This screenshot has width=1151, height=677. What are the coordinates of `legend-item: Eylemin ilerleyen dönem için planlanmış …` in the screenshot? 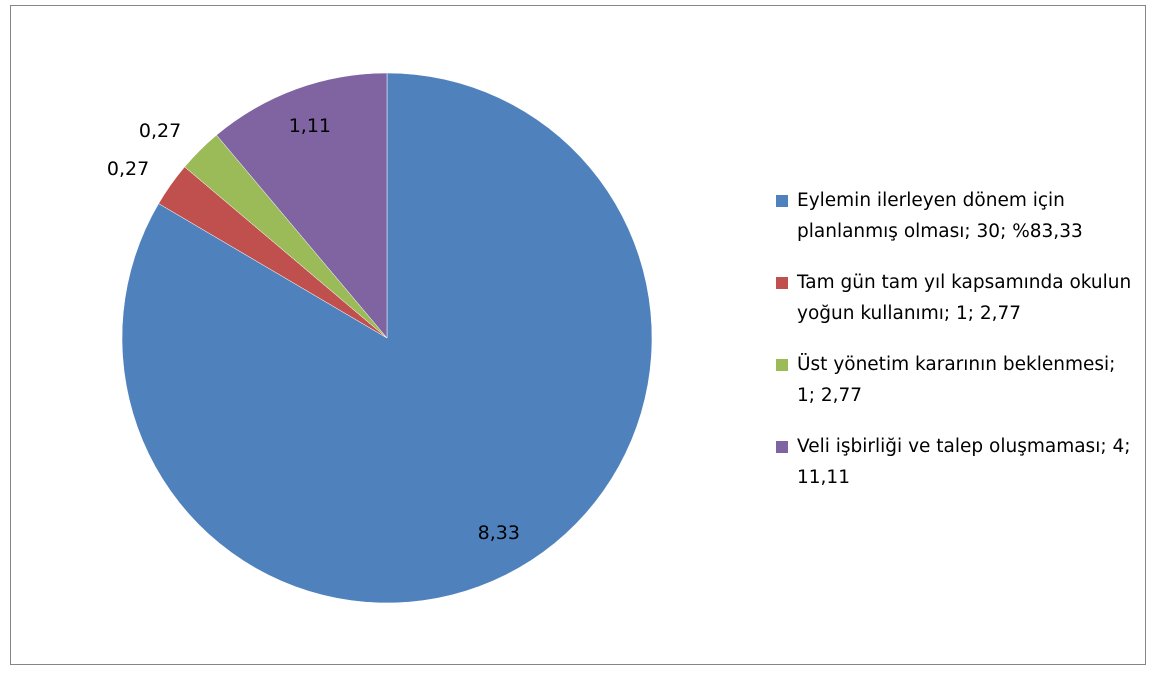 It's located at (956, 216).